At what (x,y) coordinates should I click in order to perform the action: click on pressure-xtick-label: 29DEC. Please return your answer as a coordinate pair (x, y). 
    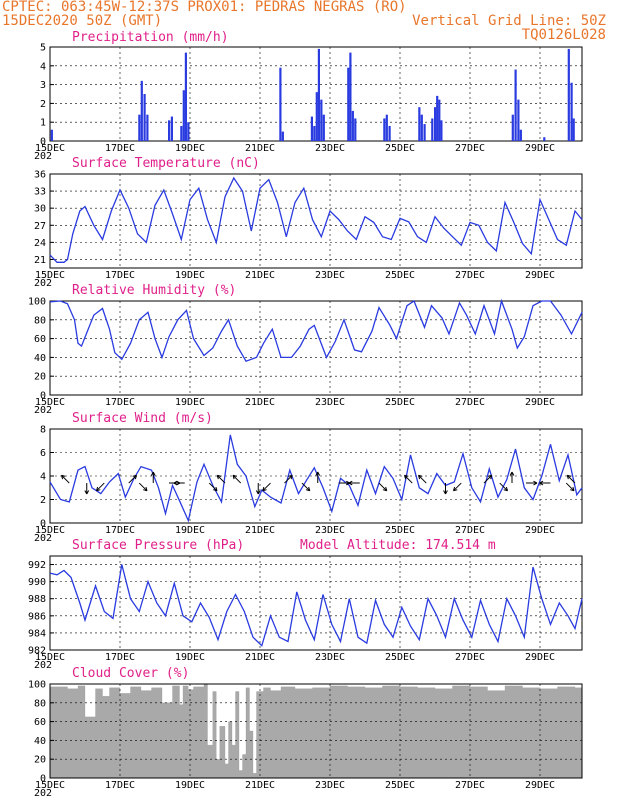
    Looking at the image, I should click on (540, 657).